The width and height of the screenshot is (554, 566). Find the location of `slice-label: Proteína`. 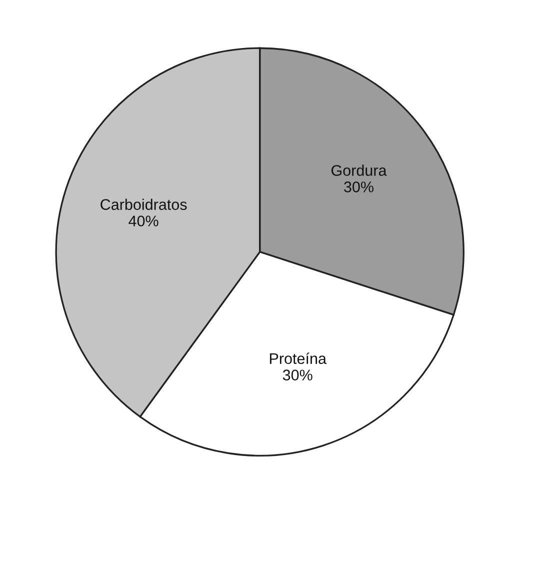

slice-label: Proteína is located at coordinates (298, 358).